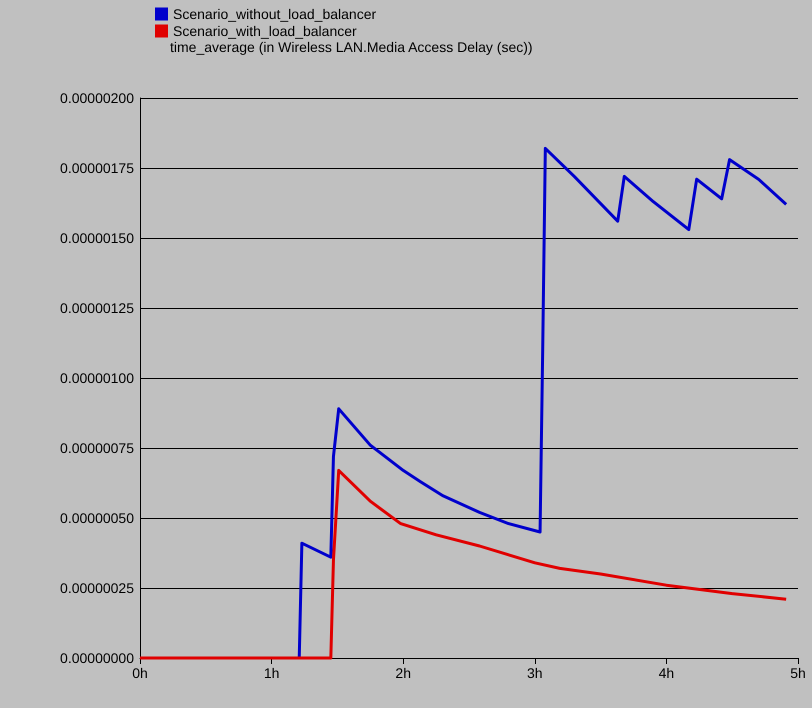  What do you see at coordinates (97, 238) in the screenshot?
I see `y-tick-label: 0.00000150` at bounding box center [97, 238].